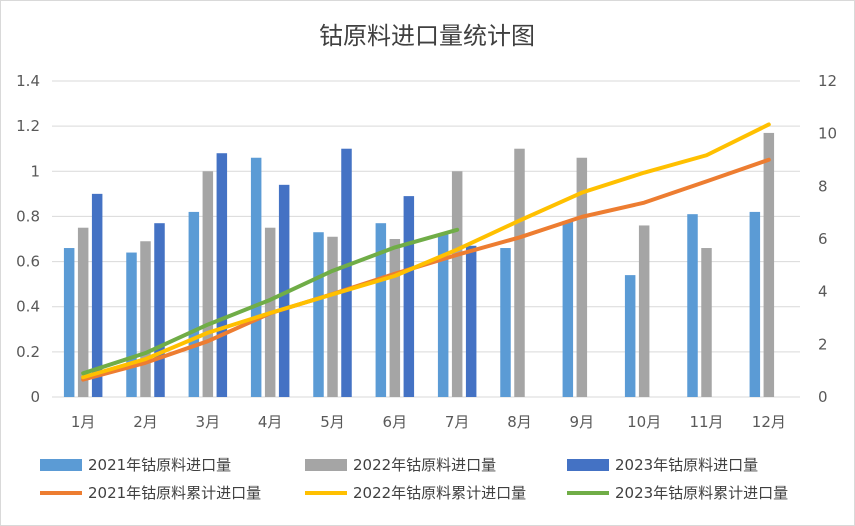 Image resolution: width=855 pixels, height=526 pixels. Describe the element at coordinates (28, 307) in the screenshot. I see `y-left-tick-label: 0.4` at that location.